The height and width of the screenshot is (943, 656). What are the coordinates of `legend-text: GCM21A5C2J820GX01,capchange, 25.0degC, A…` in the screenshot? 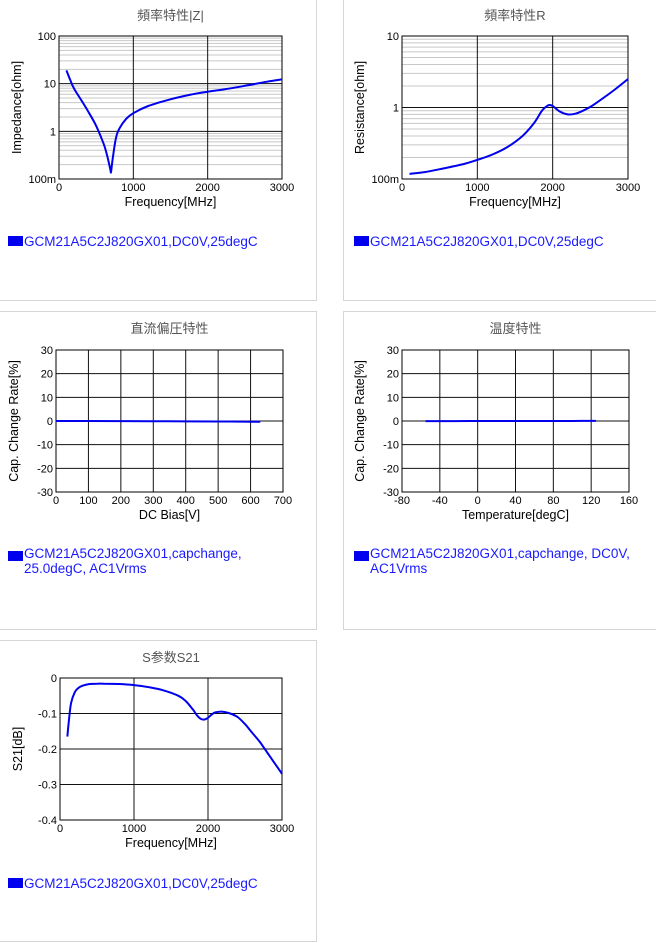 It's located at (133, 561).